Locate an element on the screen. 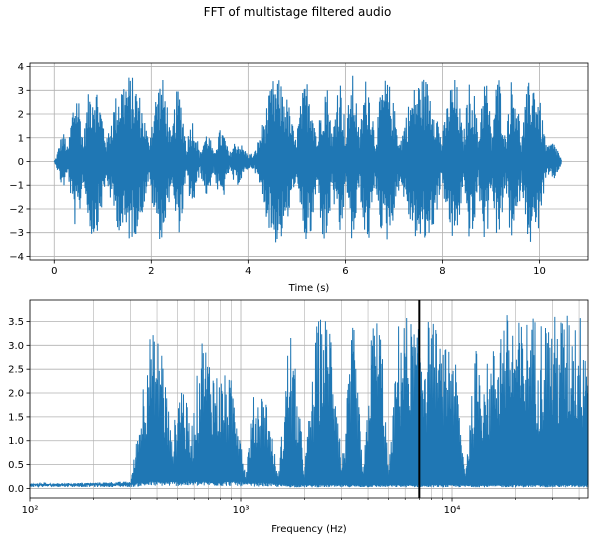 The height and width of the screenshot is (541, 595). time-y-tick-label: −4 is located at coordinates (16, 257).